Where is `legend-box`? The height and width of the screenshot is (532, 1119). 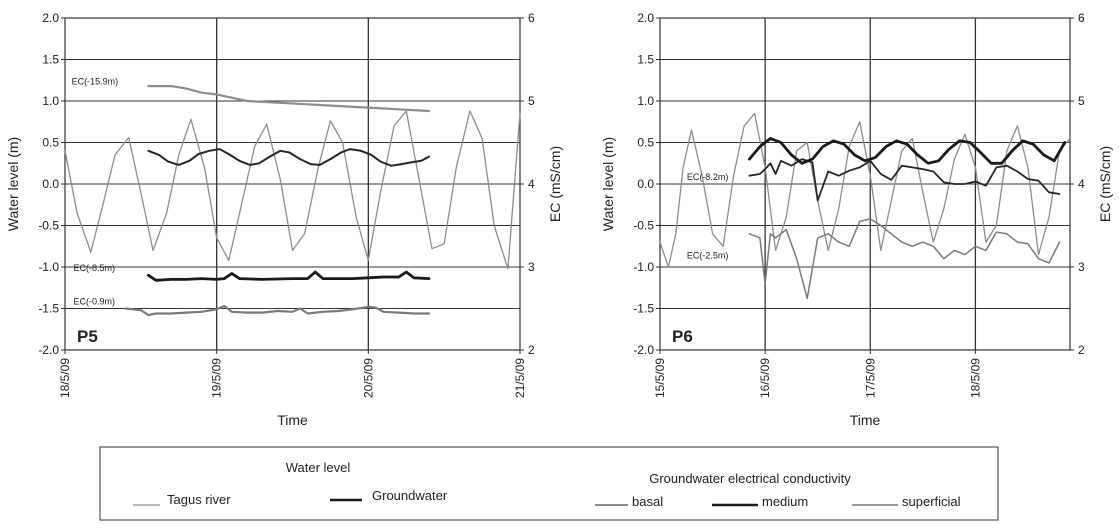
legend-box is located at coordinates (549, 483).